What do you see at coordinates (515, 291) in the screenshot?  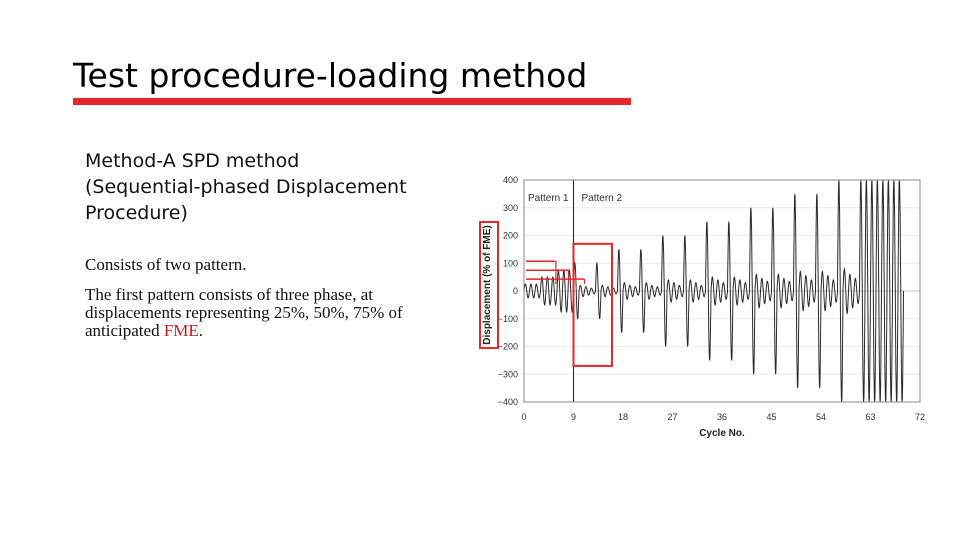 I see `y-tick-label: 0` at bounding box center [515, 291].